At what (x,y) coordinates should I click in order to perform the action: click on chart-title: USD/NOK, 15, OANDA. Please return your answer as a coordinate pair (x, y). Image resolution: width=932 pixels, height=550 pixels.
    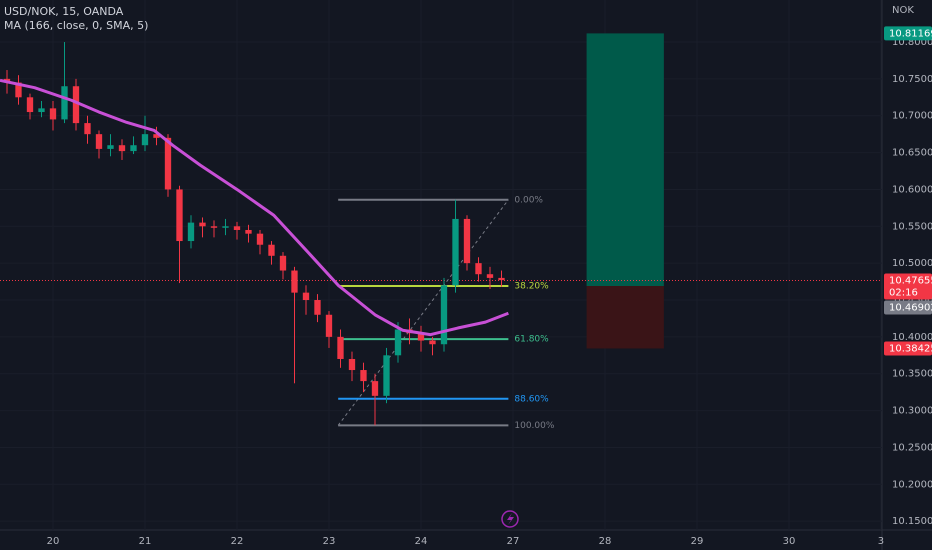
    Looking at the image, I should click on (64, 11).